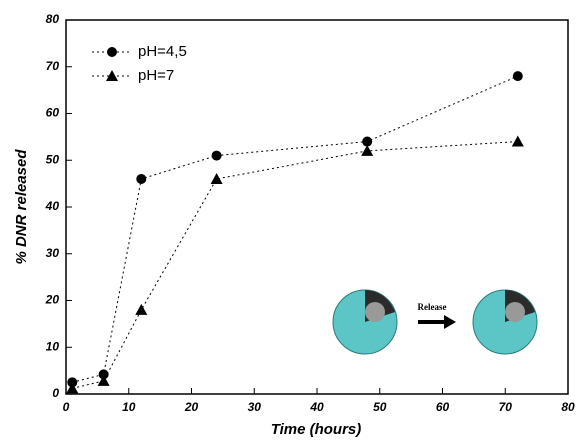 Image resolution: width=580 pixels, height=440 pixels. Describe the element at coordinates (52, 300) in the screenshot. I see `y-tick-label: 20` at that location.